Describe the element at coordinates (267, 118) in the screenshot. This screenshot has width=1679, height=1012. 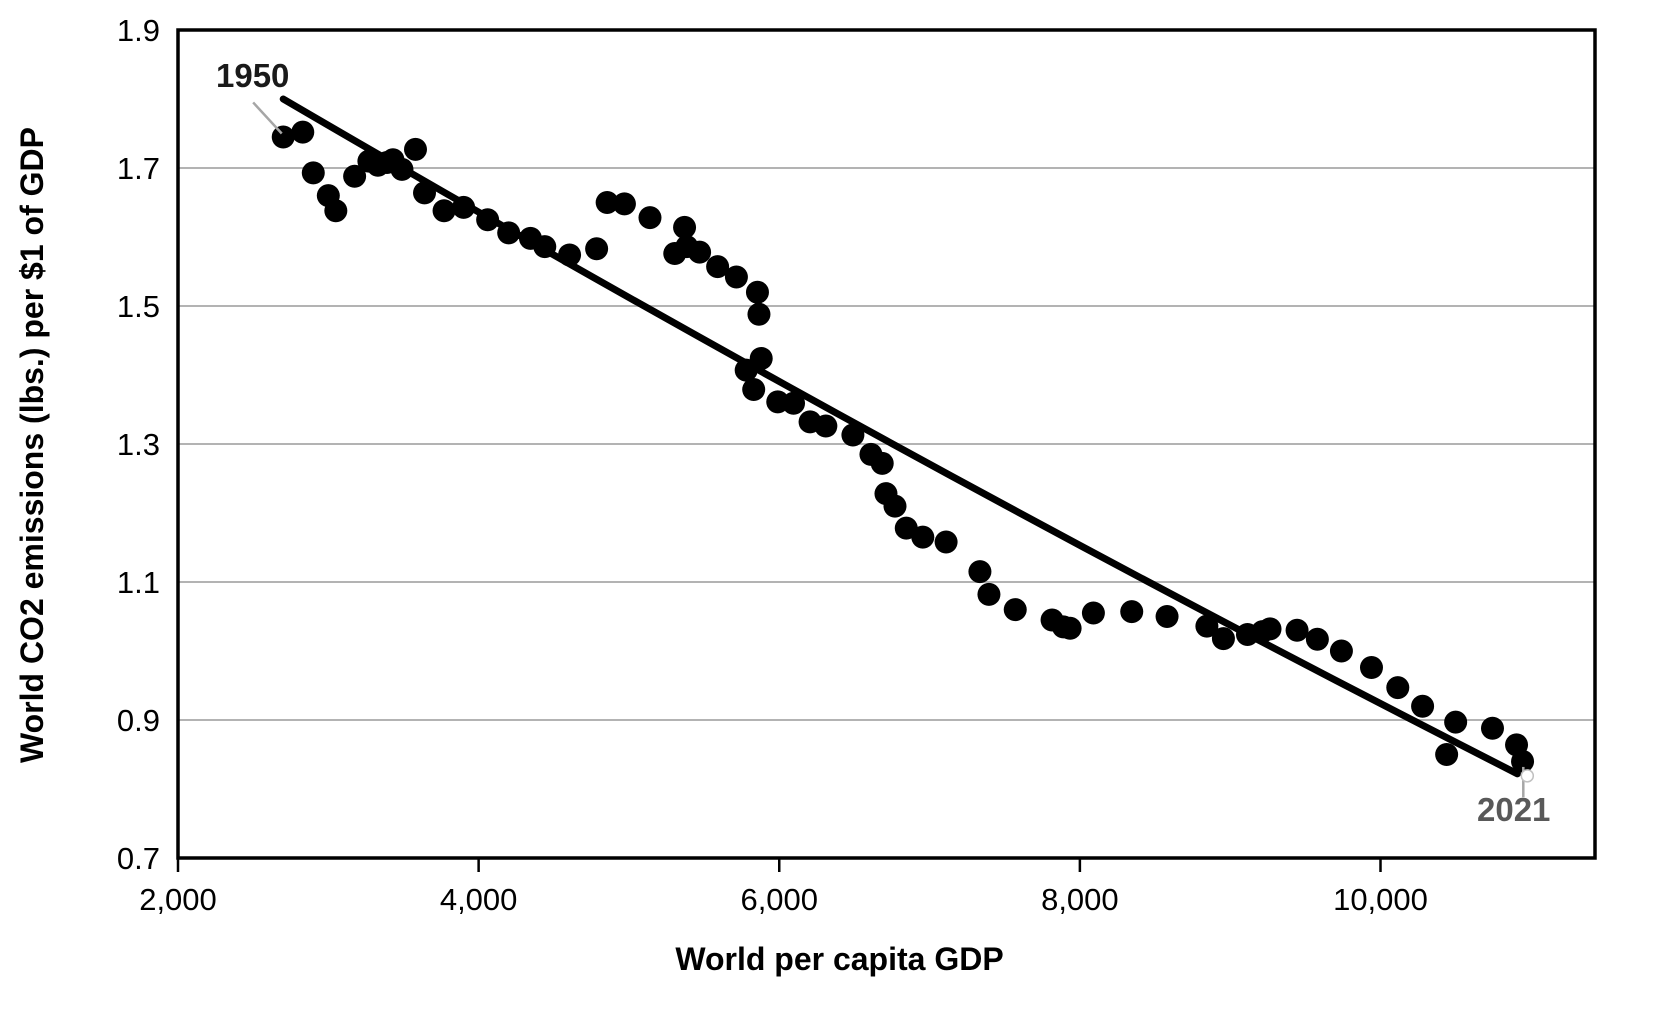
I see `annotation-leader-line` at that location.